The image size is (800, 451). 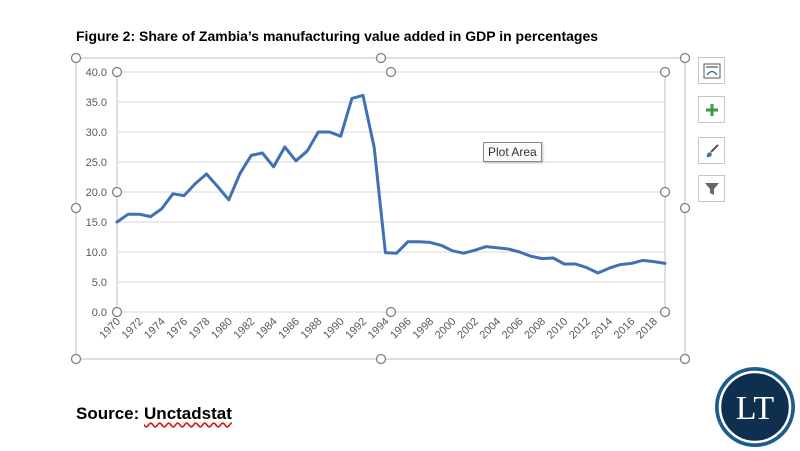 What do you see at coordinates (177, 329) in the screenshot?
I see `x-tick-label: 1976` at bounding box center [177, 329].